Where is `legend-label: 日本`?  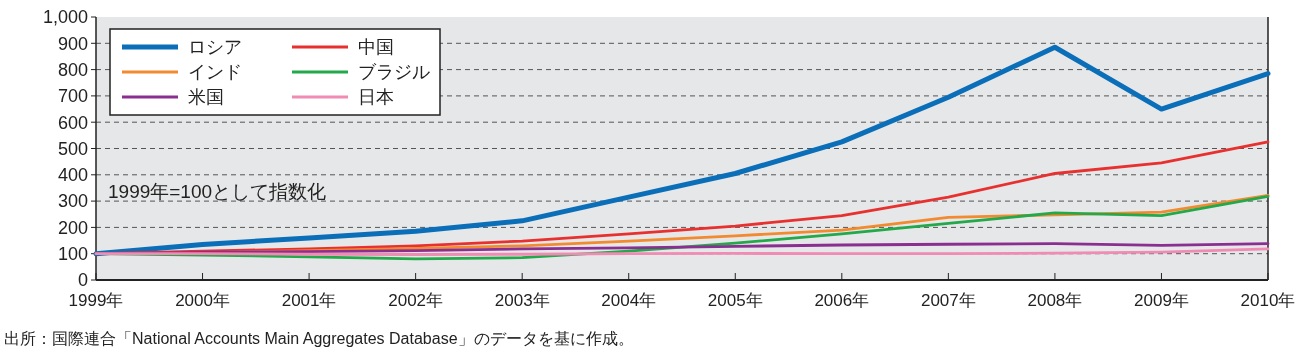 legend-label: 日本 is located at coordinates (376, 97).